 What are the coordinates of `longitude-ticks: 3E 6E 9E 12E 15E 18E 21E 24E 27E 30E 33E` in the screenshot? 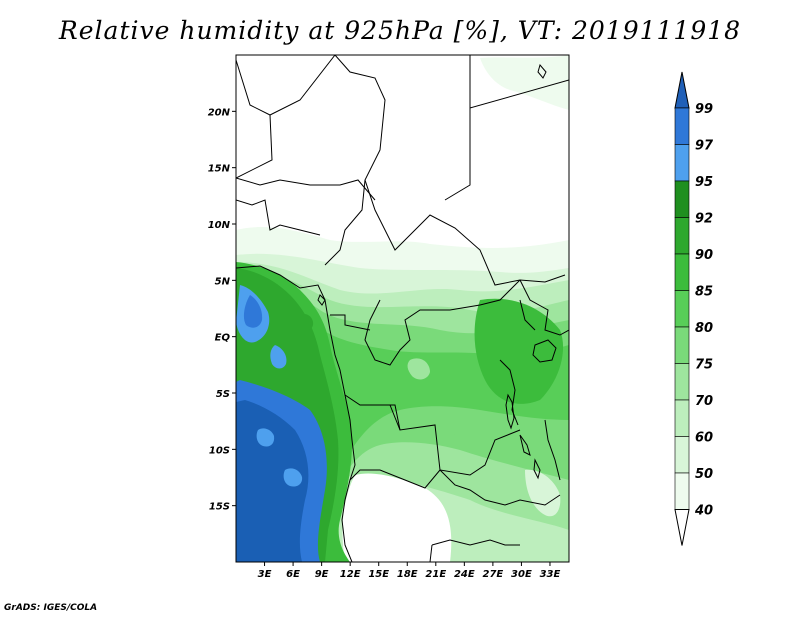 It's located at (409, 571).